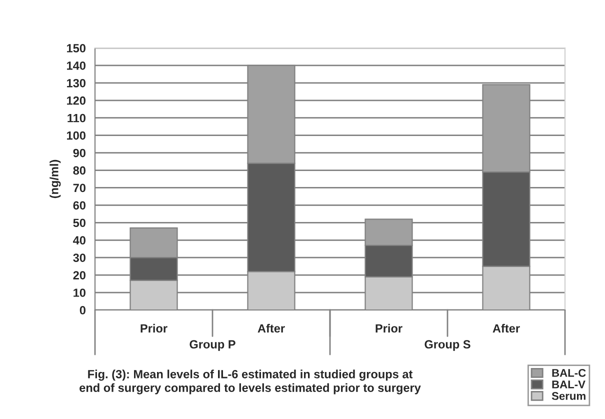 The image size is (605, 419). Describe the element at coordinates (569, 372) in the screenshot. I see `legend-label: BAL-C` at that location.